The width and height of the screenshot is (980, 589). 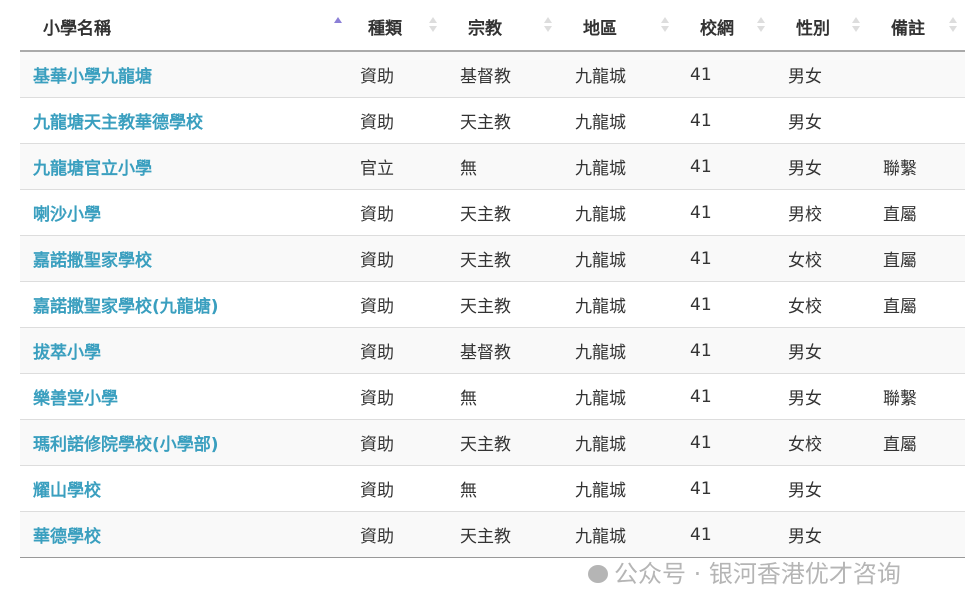 What do you see at coordinates (485, 77) in the screenshot?
I see `cell-text: 基督教` at bounding box center [485, 77].